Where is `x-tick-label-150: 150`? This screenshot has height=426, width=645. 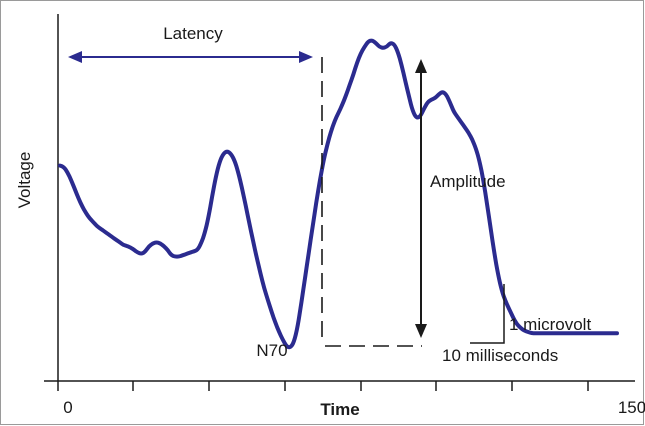 x-tick-label-150: 150 is located at coordinates (631, 407).